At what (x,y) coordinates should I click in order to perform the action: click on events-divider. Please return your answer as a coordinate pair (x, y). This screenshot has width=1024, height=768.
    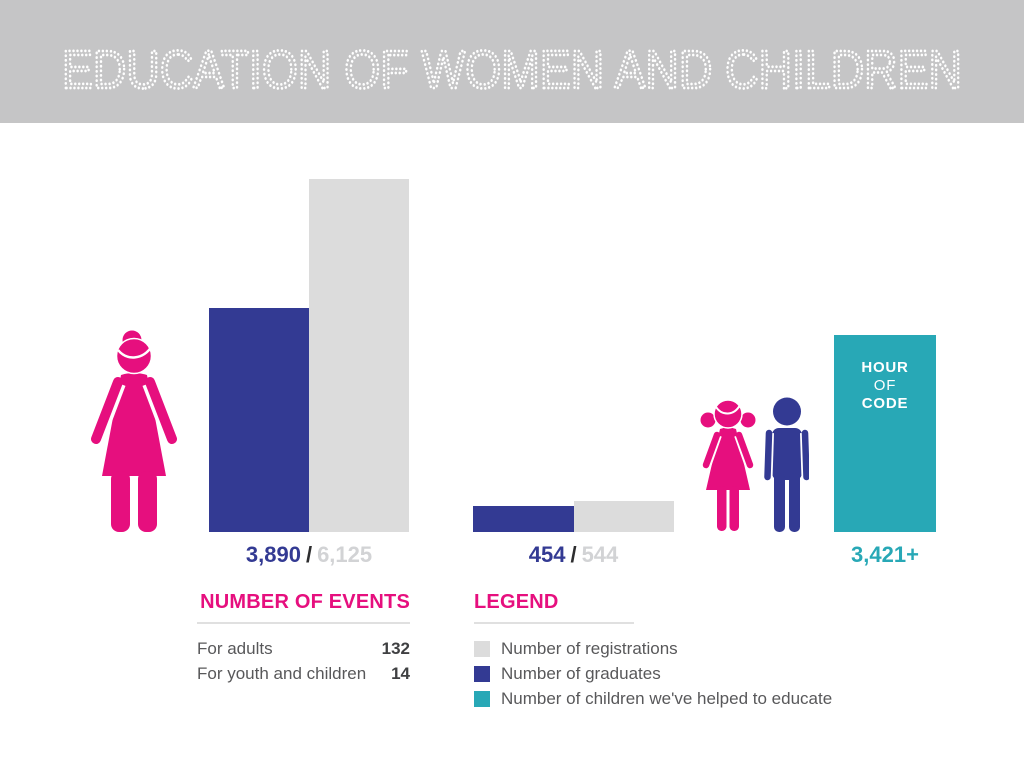
    Looking at the image, I should click on (303, 623).